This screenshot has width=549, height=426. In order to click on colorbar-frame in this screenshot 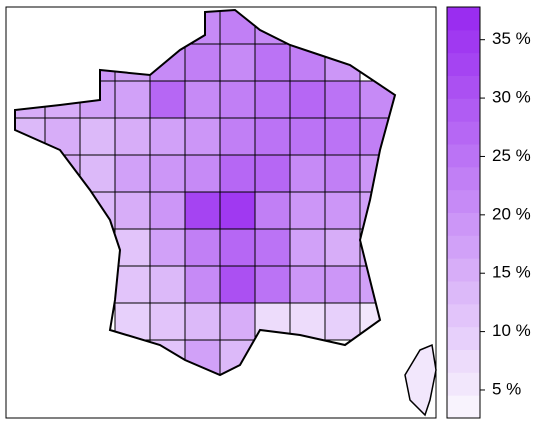, I will do `click(463, 212)`.